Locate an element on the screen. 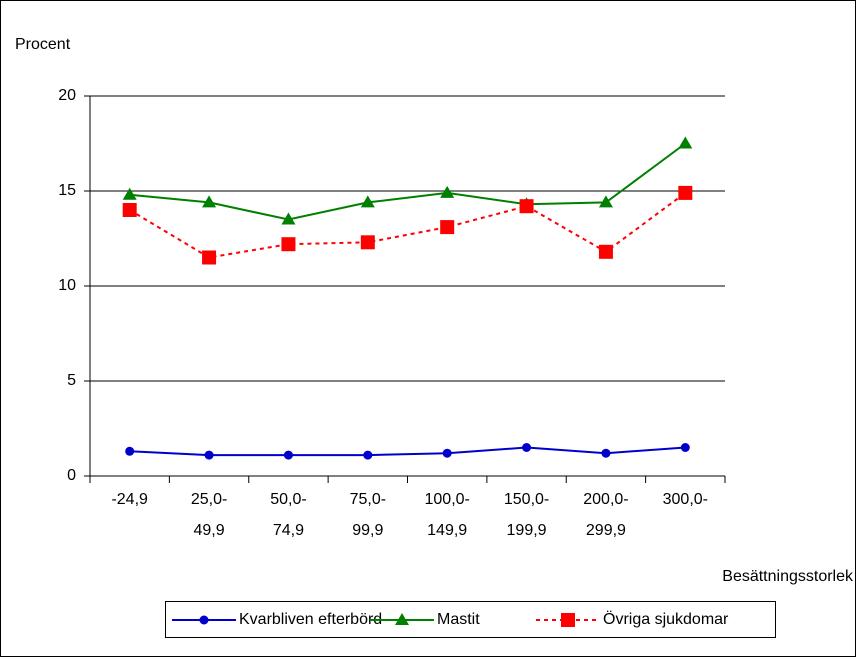 Image resolution: width=862 pixels, height=659 pixels. y-tick-label: 20 is located at coordinates (67, 95).